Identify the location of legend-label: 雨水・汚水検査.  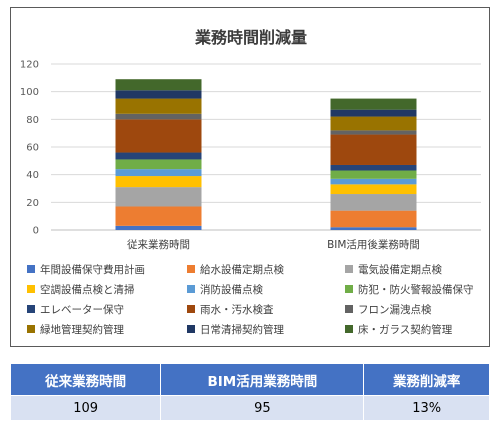
(237, 310).